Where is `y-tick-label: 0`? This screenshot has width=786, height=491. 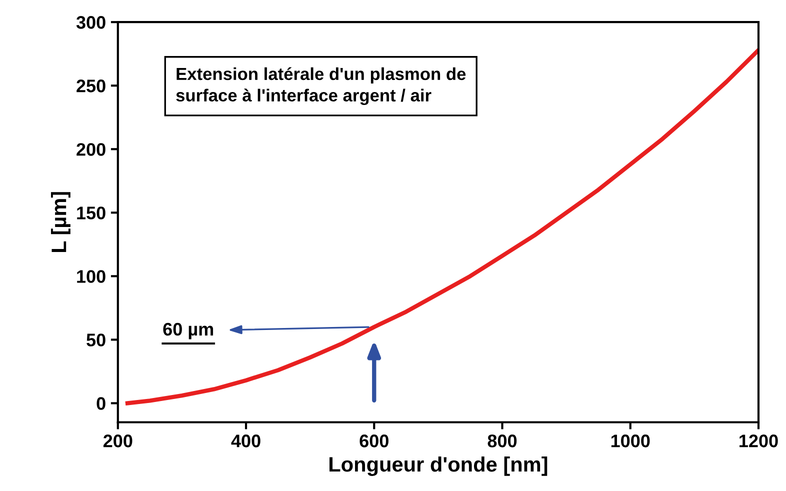
y-tick-label: 0 is located at coordinates (101, 403).